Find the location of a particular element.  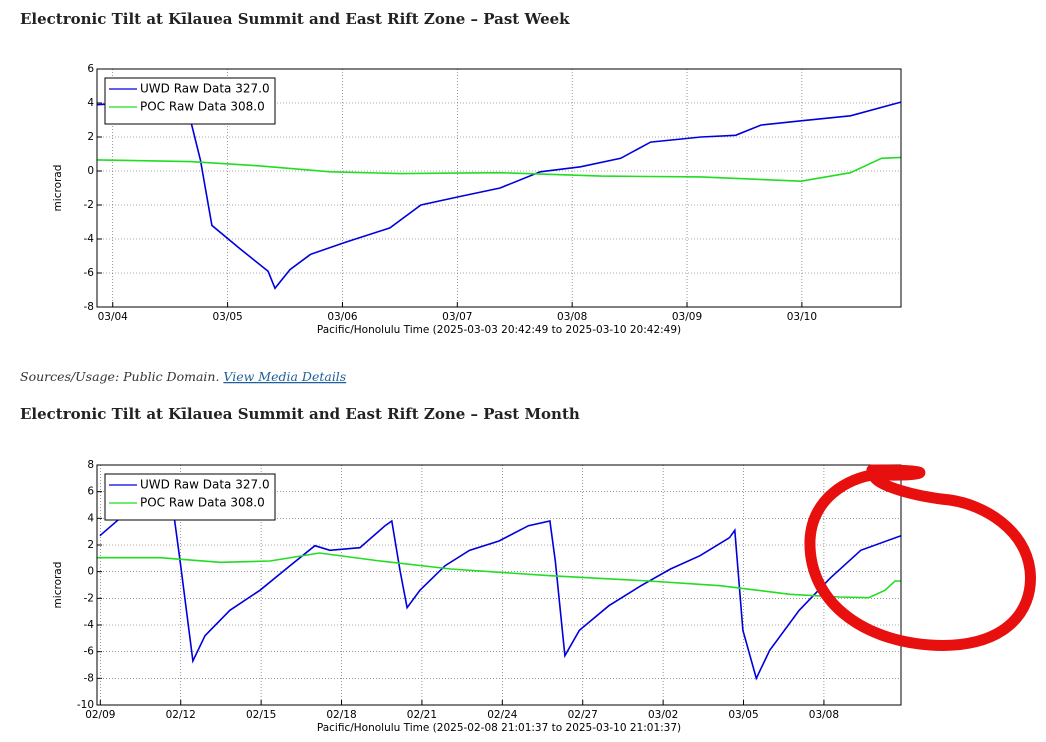

x-tick-label: 02/18 is located at coordinates (341, 715).